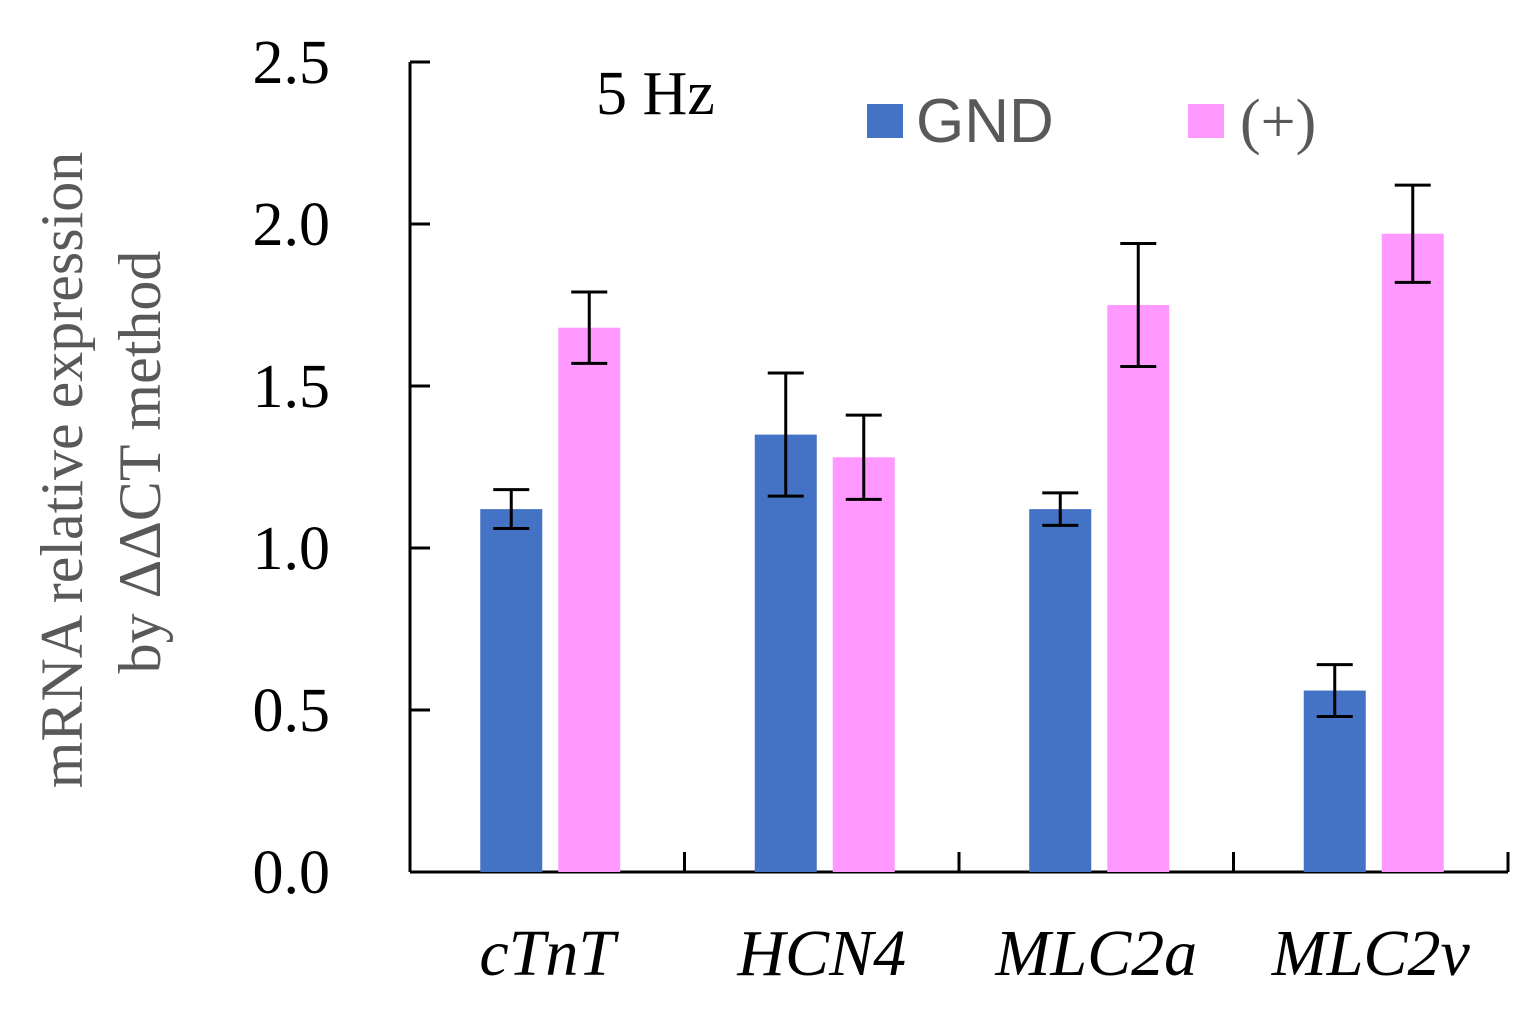 The width and height of the screenshot is (1531, 1011). Describe the element at coordinates (1206, 121) in the screenshot. I see `legend-swatch-plus` at that location.